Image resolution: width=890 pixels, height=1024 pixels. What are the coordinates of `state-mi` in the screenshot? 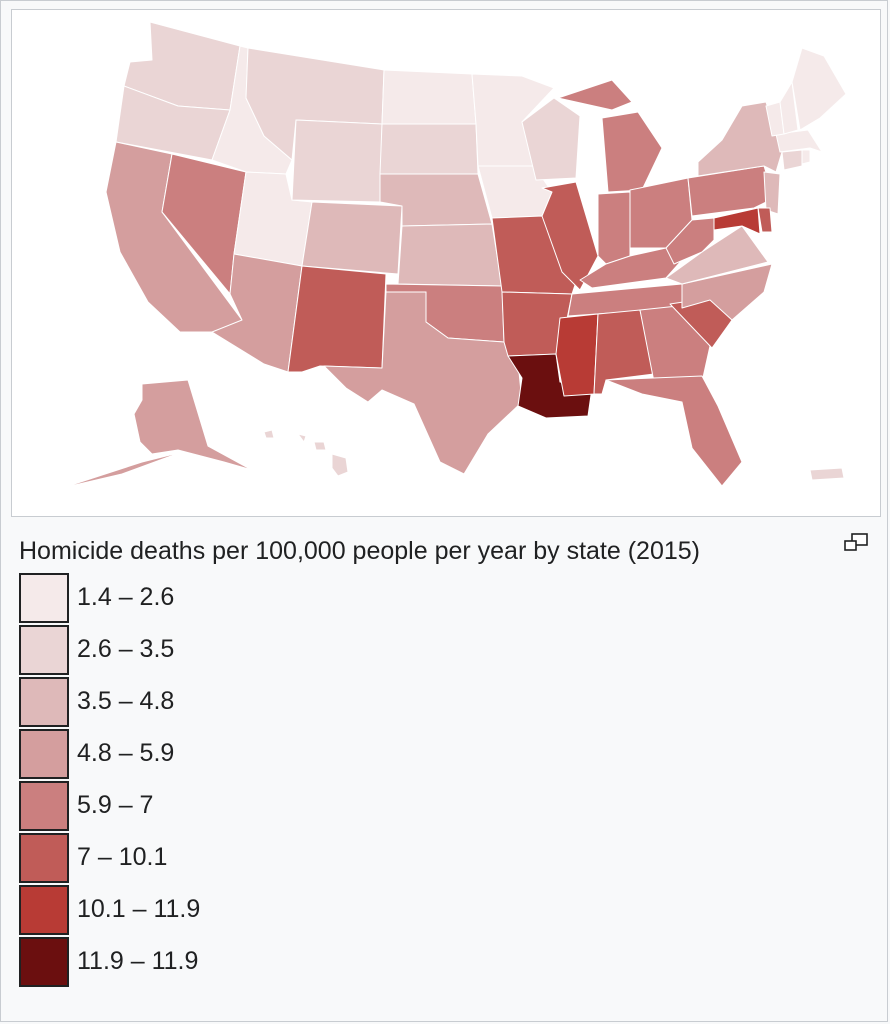 It's located at (610, 136).